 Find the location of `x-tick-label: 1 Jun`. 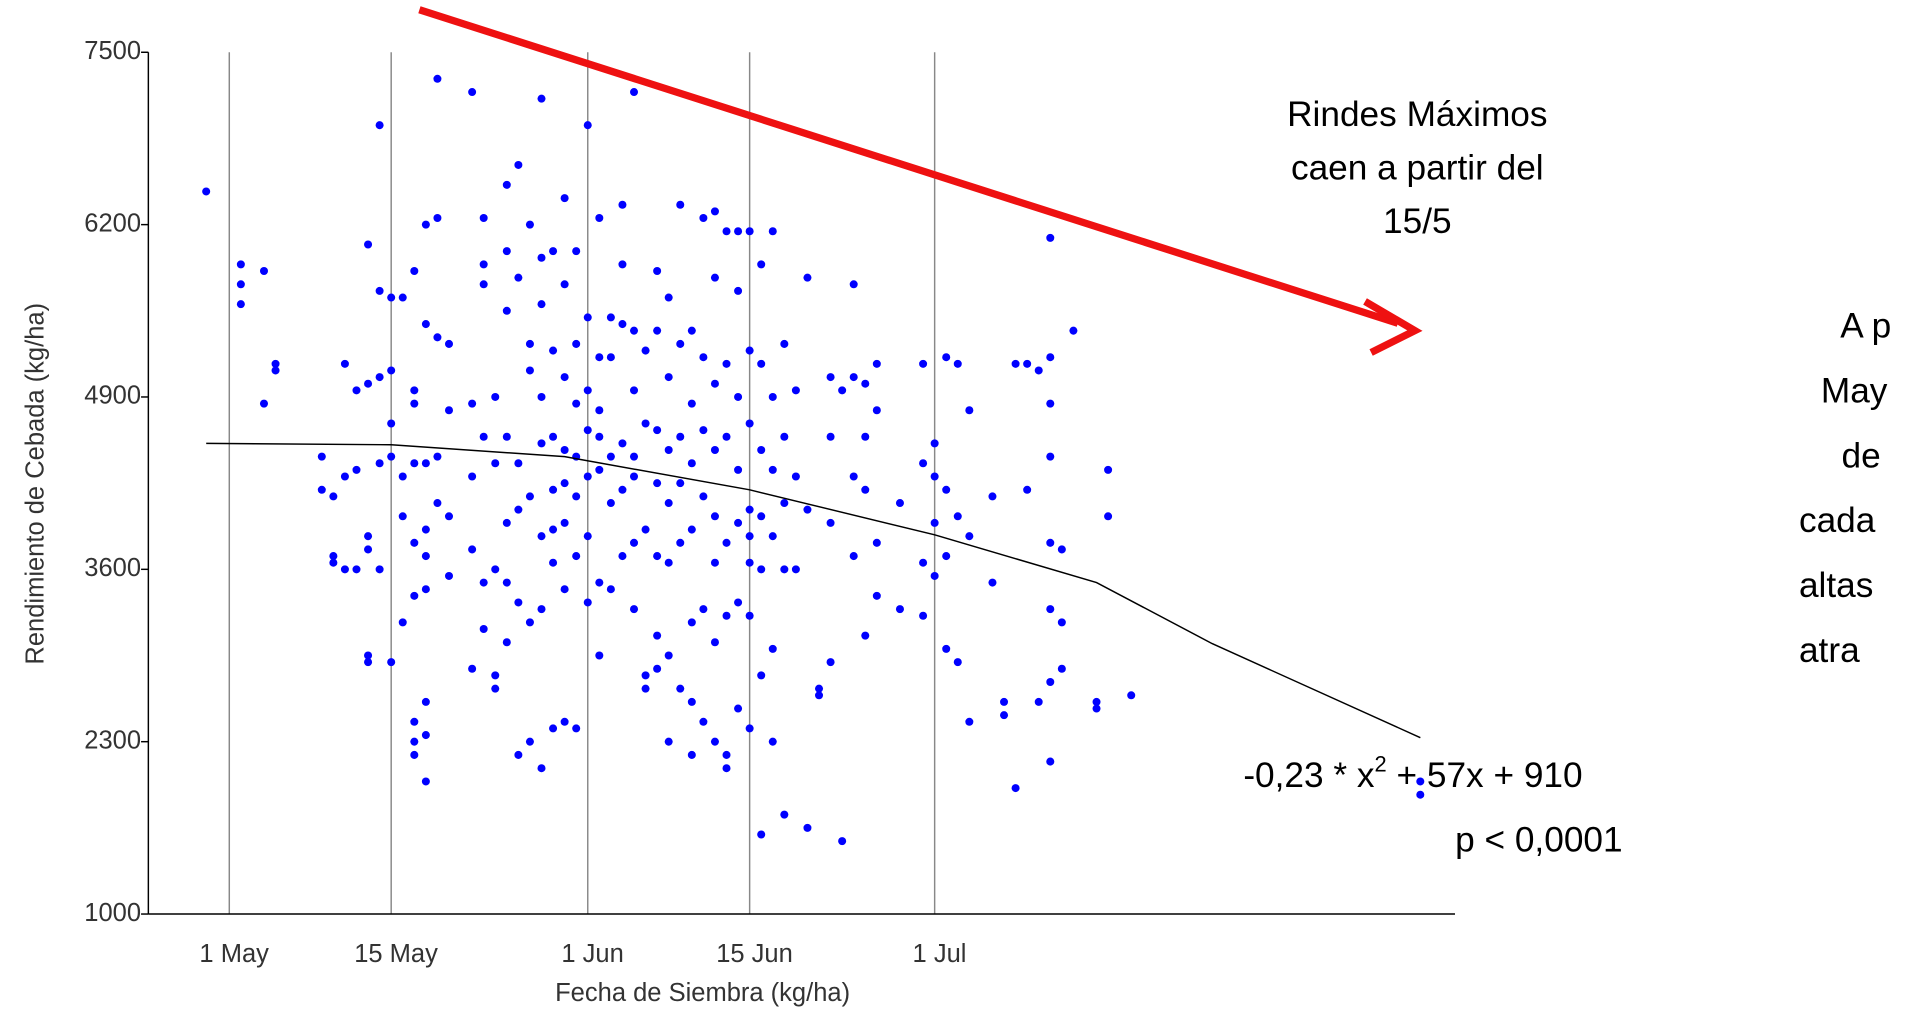

x-tick-label: 1 Jun is located at coordinates (592, 954).